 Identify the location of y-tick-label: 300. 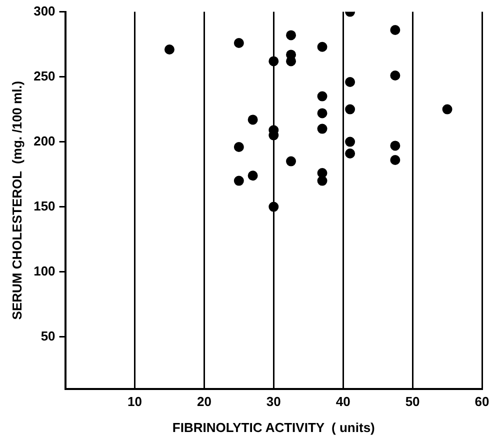
(45, 10).